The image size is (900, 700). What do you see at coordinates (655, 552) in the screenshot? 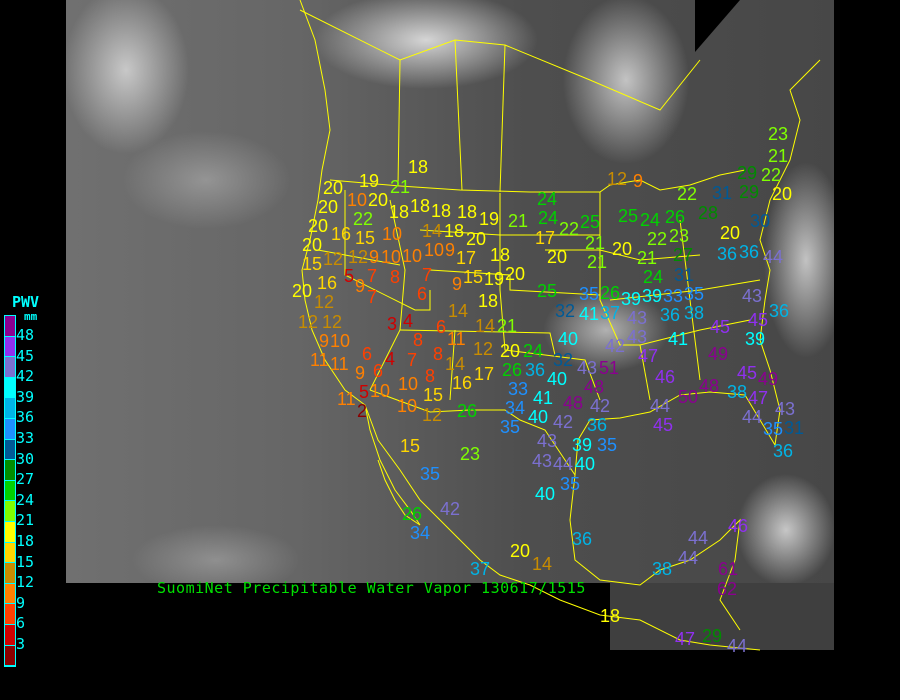
I see `mexico-gulf-coast` at bounding box center [655, 552].